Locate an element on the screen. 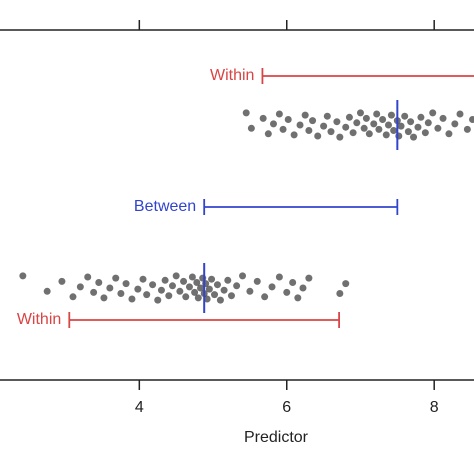 The image size is (474, 474). x-tick-label: 8 is located at coordinates (434, 407).